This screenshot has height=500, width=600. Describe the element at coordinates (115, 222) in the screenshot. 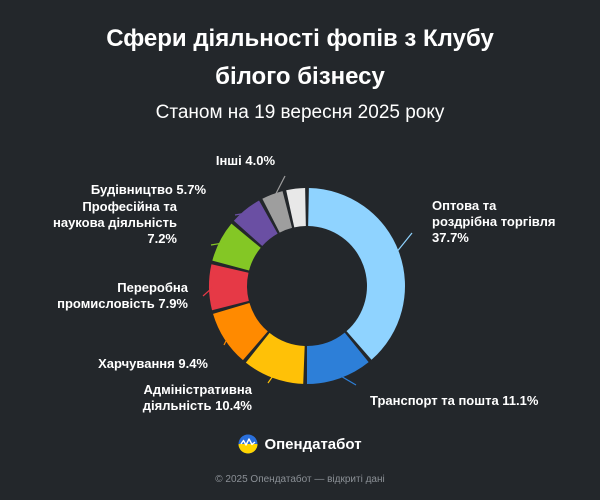

I see `slice-label-6: Професійна та наукова діяльність 7.2%` at that location.